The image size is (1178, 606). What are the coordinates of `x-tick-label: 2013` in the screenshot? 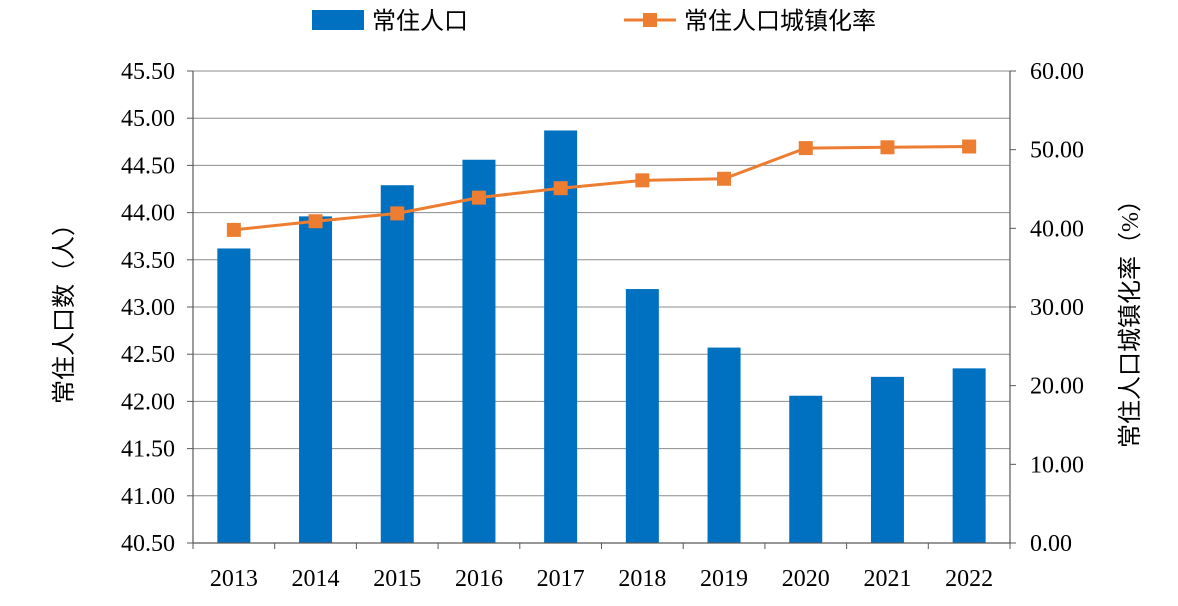 It's located at (234, 579).